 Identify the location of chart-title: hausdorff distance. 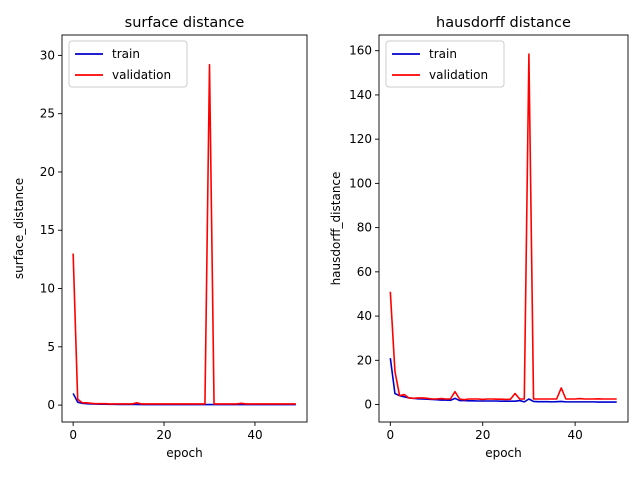
(503, 23).